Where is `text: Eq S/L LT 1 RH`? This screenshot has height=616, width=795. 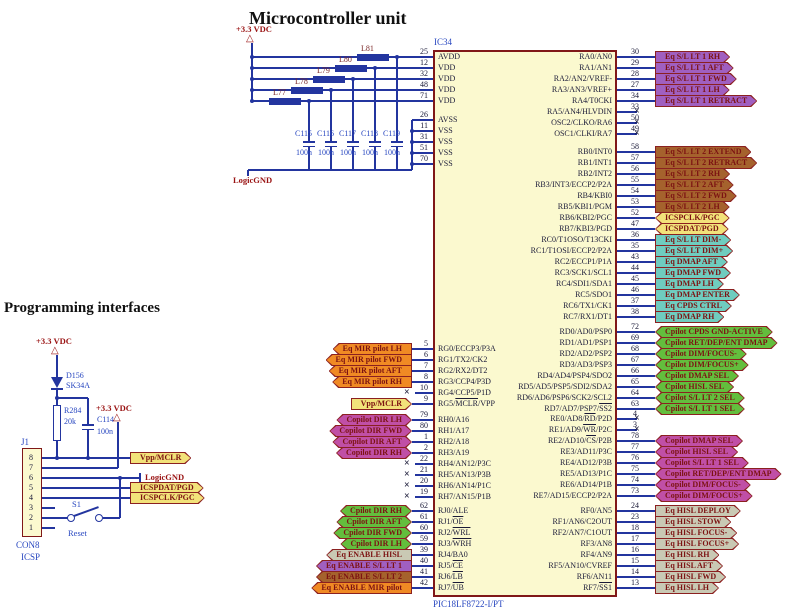 text: Eq S/L LT 1 RH is located at coordinates (693, 56).